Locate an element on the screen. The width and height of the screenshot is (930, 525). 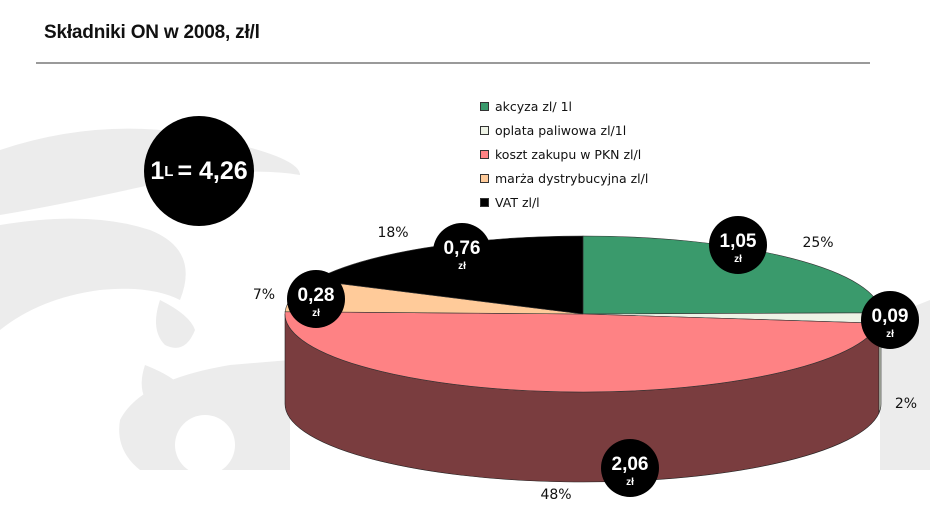
percent-label-0: 25% is located at coordinates (817, 243).